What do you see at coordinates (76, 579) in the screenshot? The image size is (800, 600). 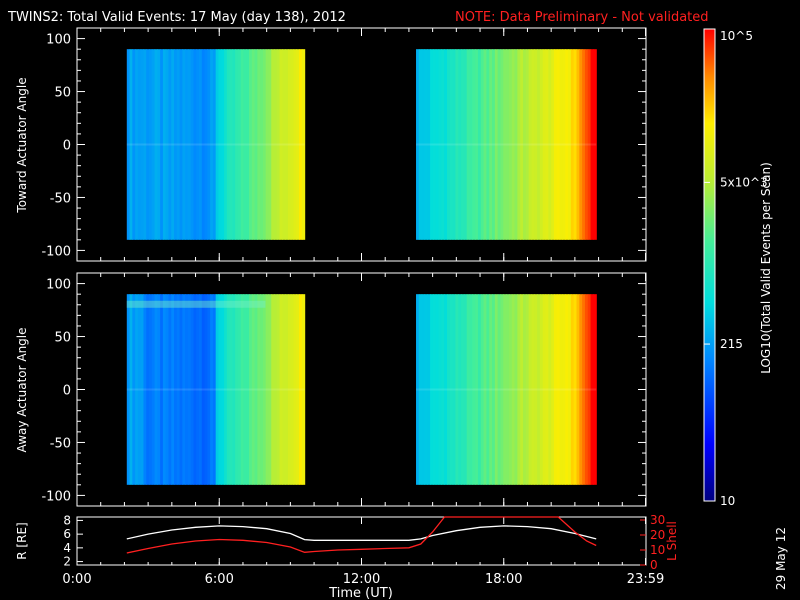 I see `x-tick-label: 0:00` at bounding box center [76, 579].